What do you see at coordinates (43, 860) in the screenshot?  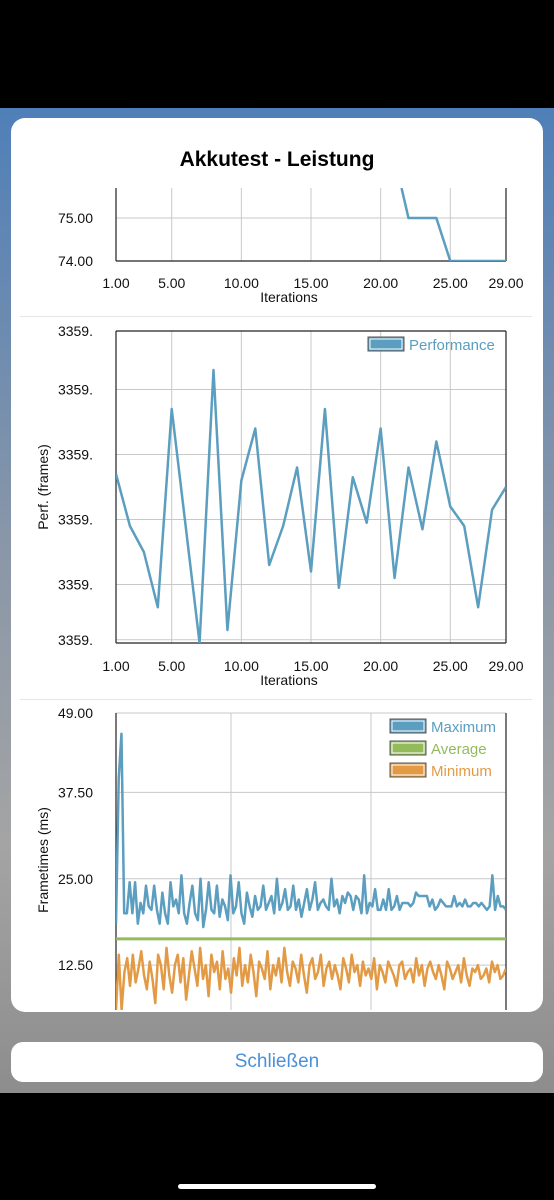 I see `y-axis-label: Frametimes (ms)` at bounding box center [43, 860].